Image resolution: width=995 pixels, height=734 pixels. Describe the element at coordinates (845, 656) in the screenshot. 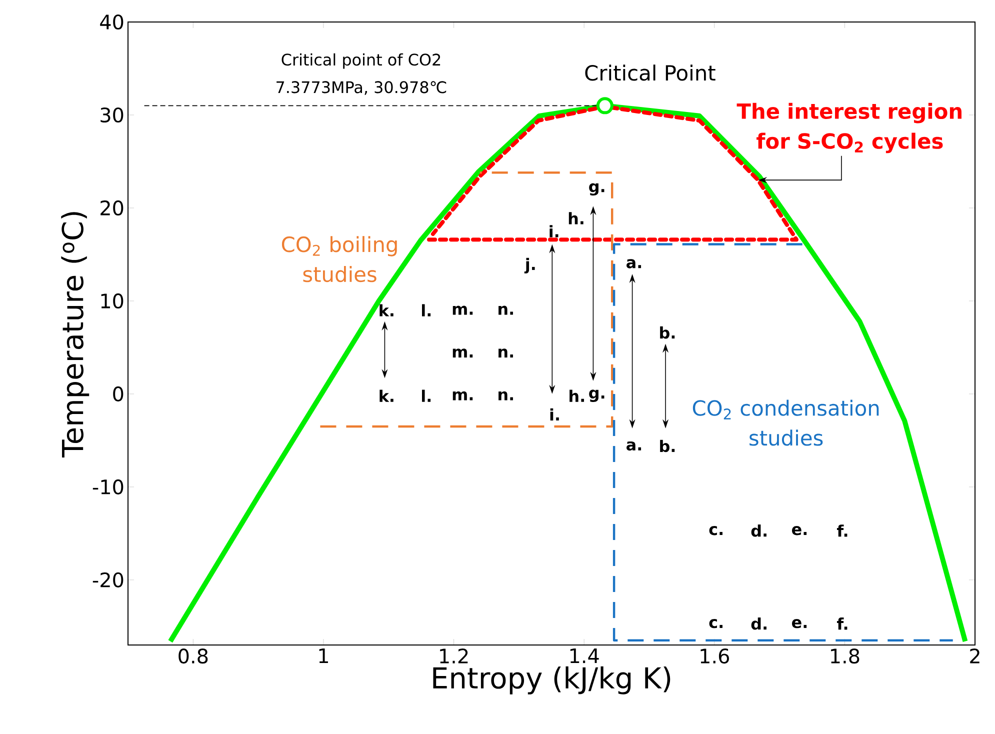

I see `x-tick-label: 1.8` at that location.